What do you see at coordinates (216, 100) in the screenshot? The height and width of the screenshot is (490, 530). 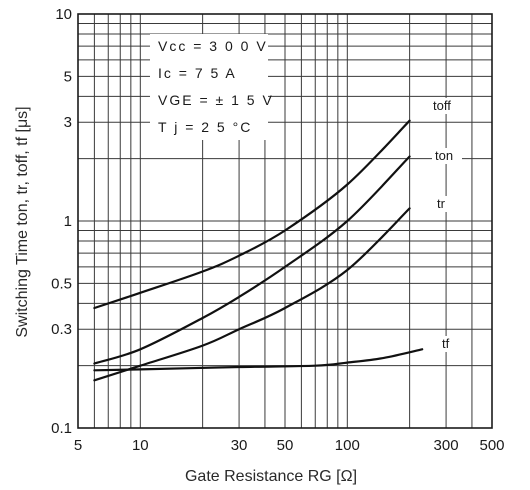 I see `condition-vge: VGE = ± 1 5 V` at bounding box center [216, 100].